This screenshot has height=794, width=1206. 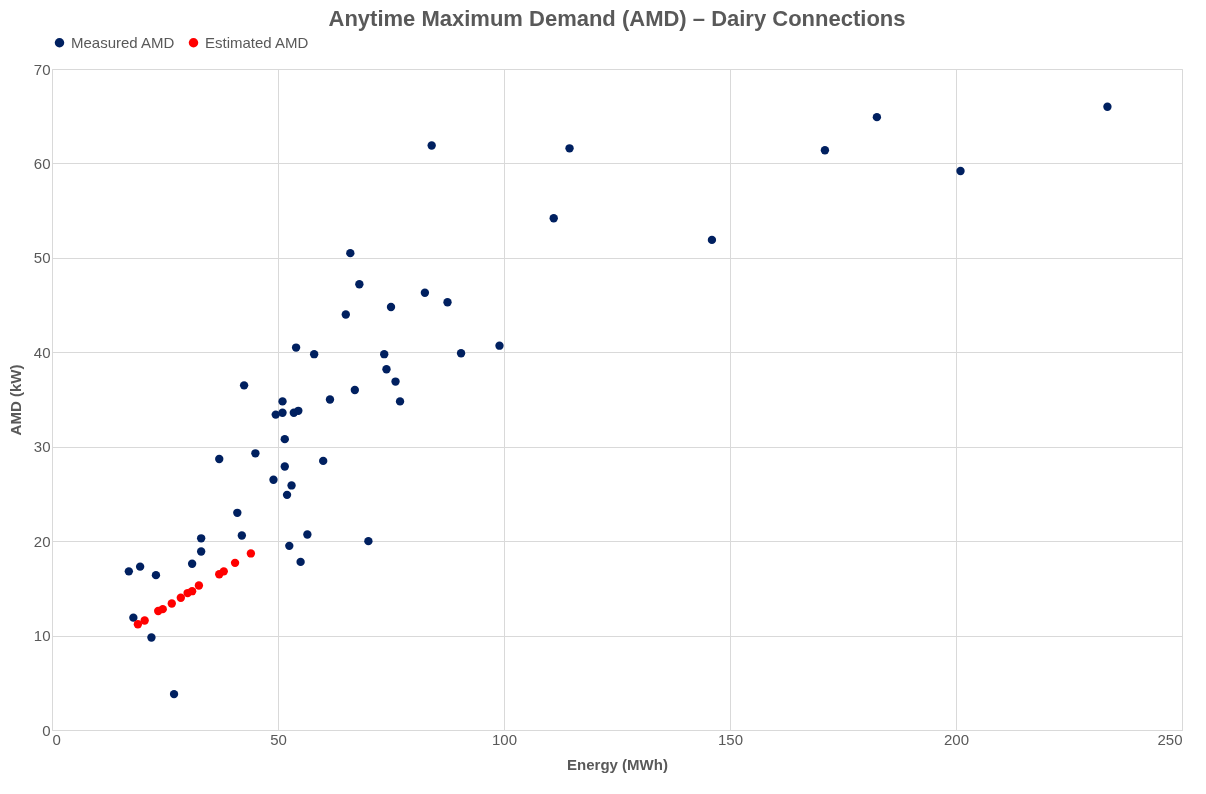 What do you see at coordinates (617, 764) in the screenshot?
I see `x-axis-title: Energy (MWh)` at bounding box center [617, 764].